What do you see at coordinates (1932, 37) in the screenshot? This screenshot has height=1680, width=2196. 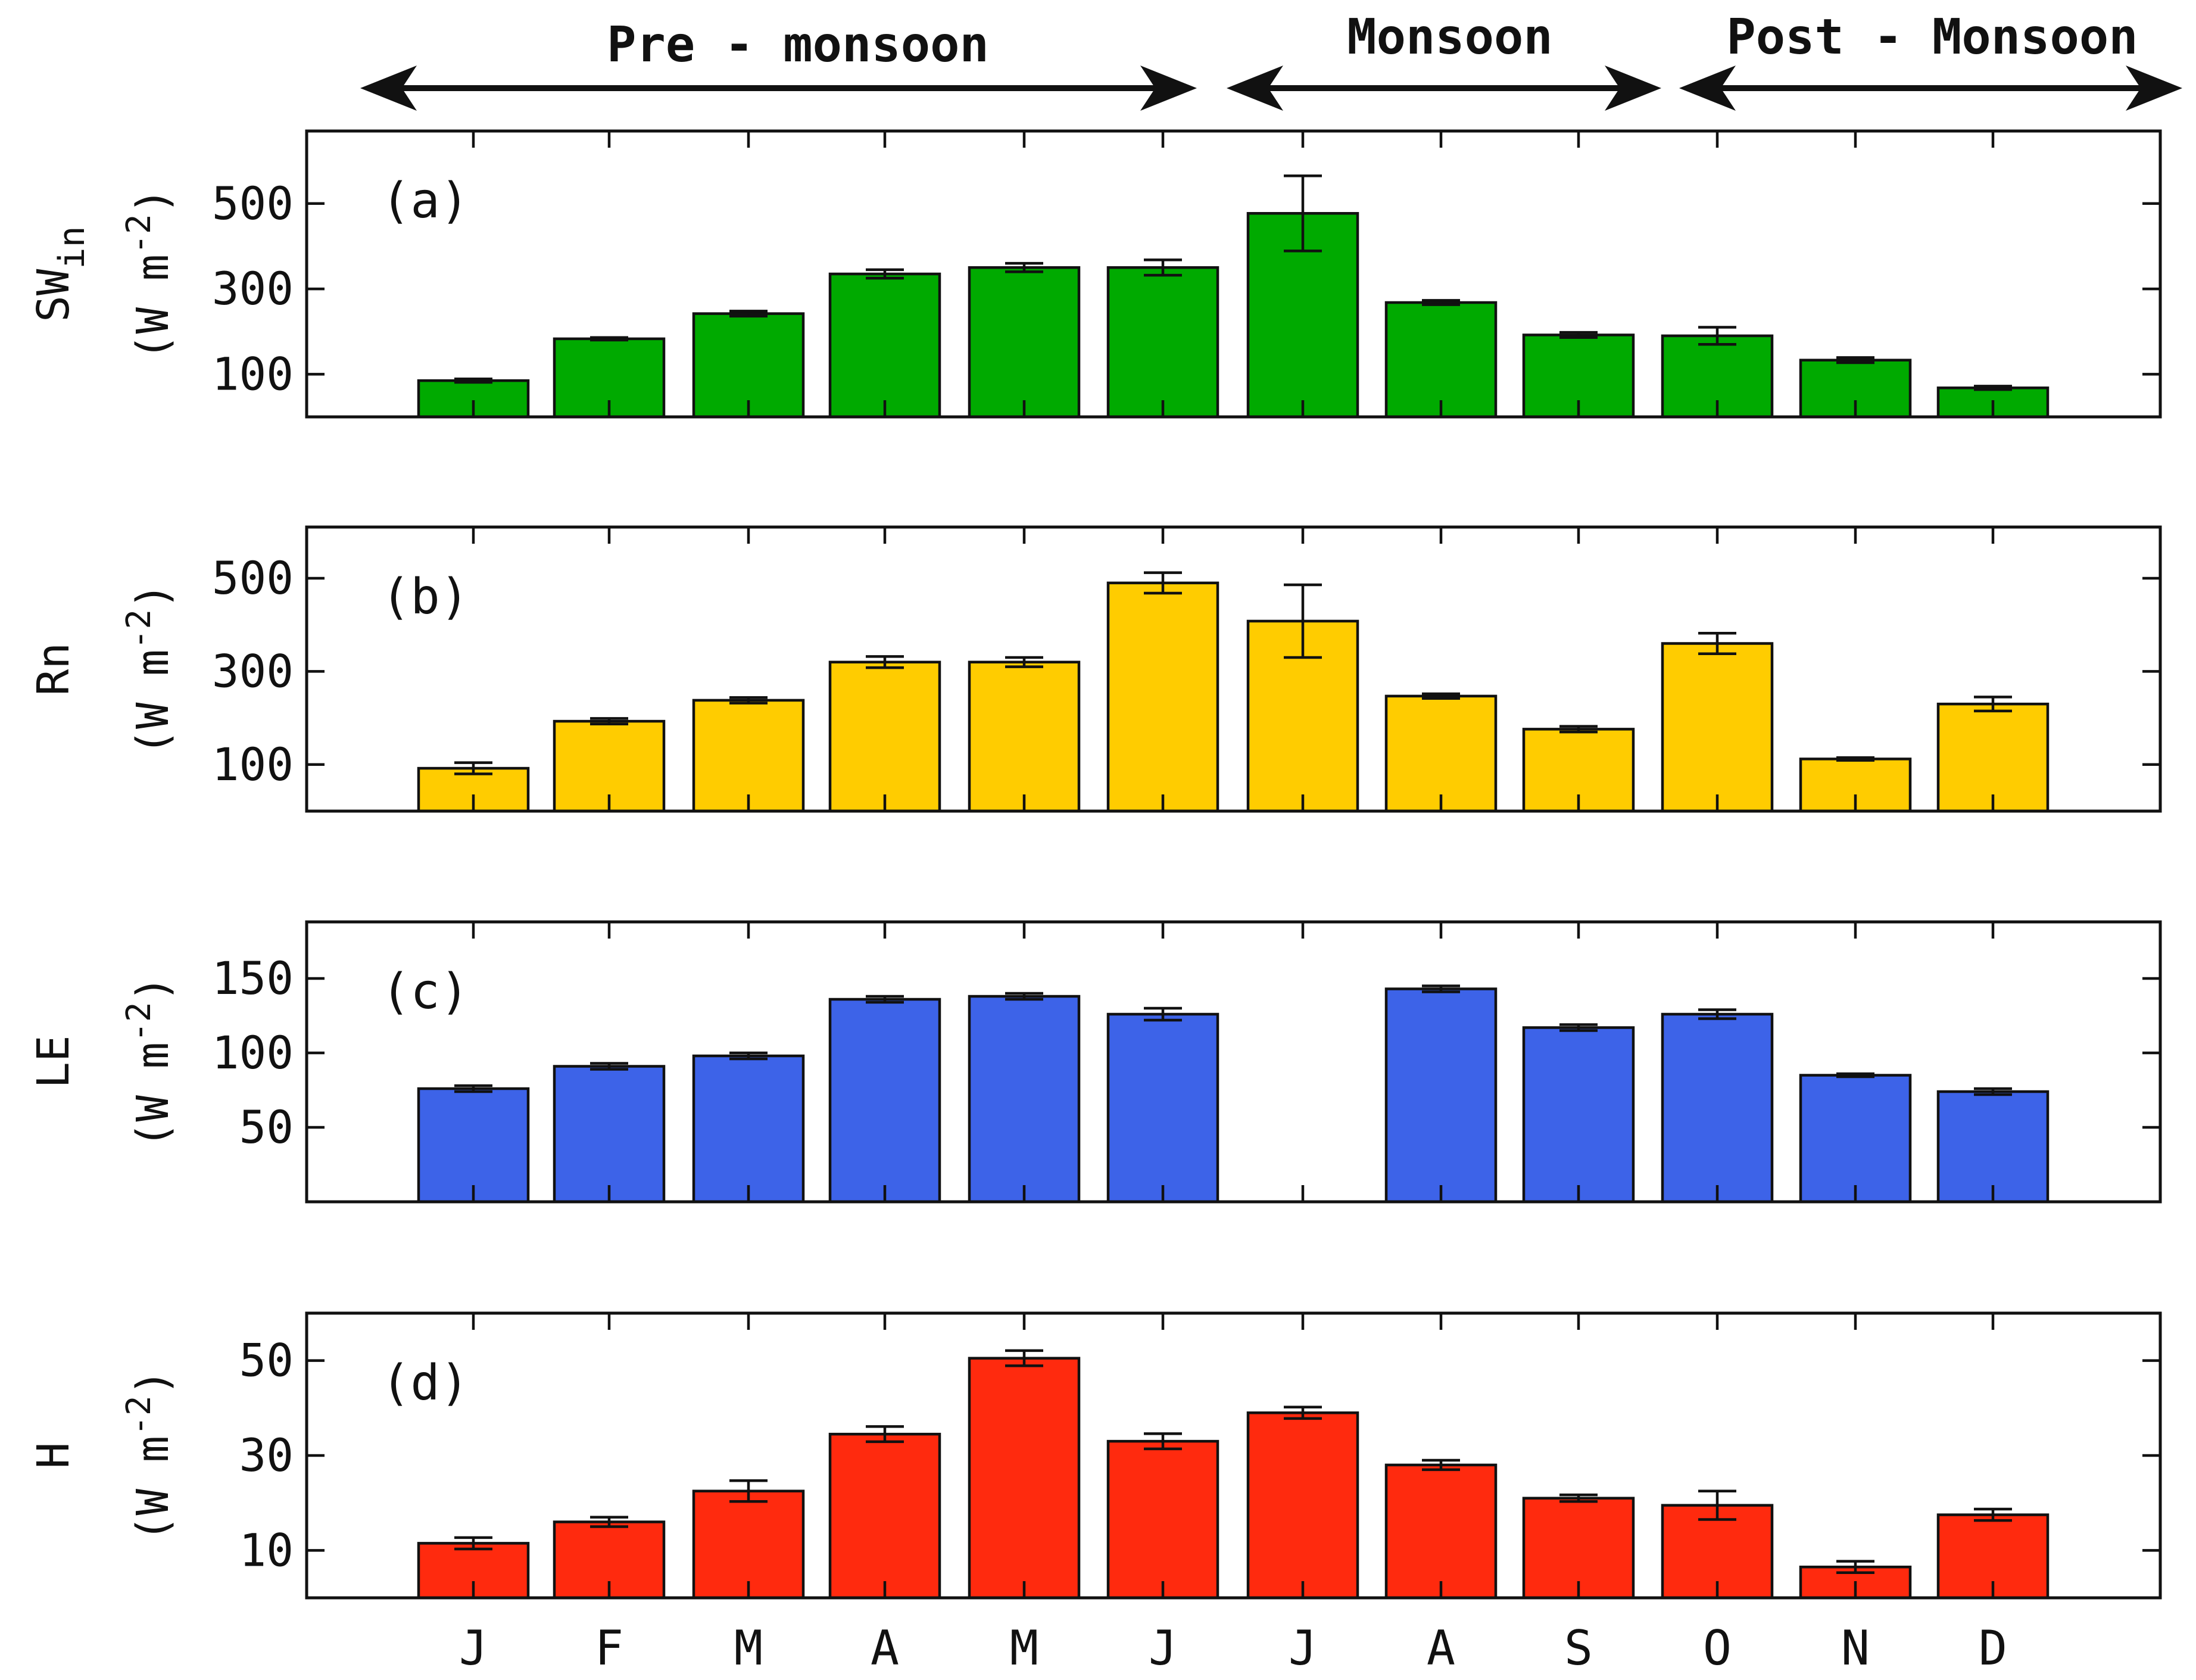 I see `season-label: Post - Monsoon` at bounding box center [1932, 37].